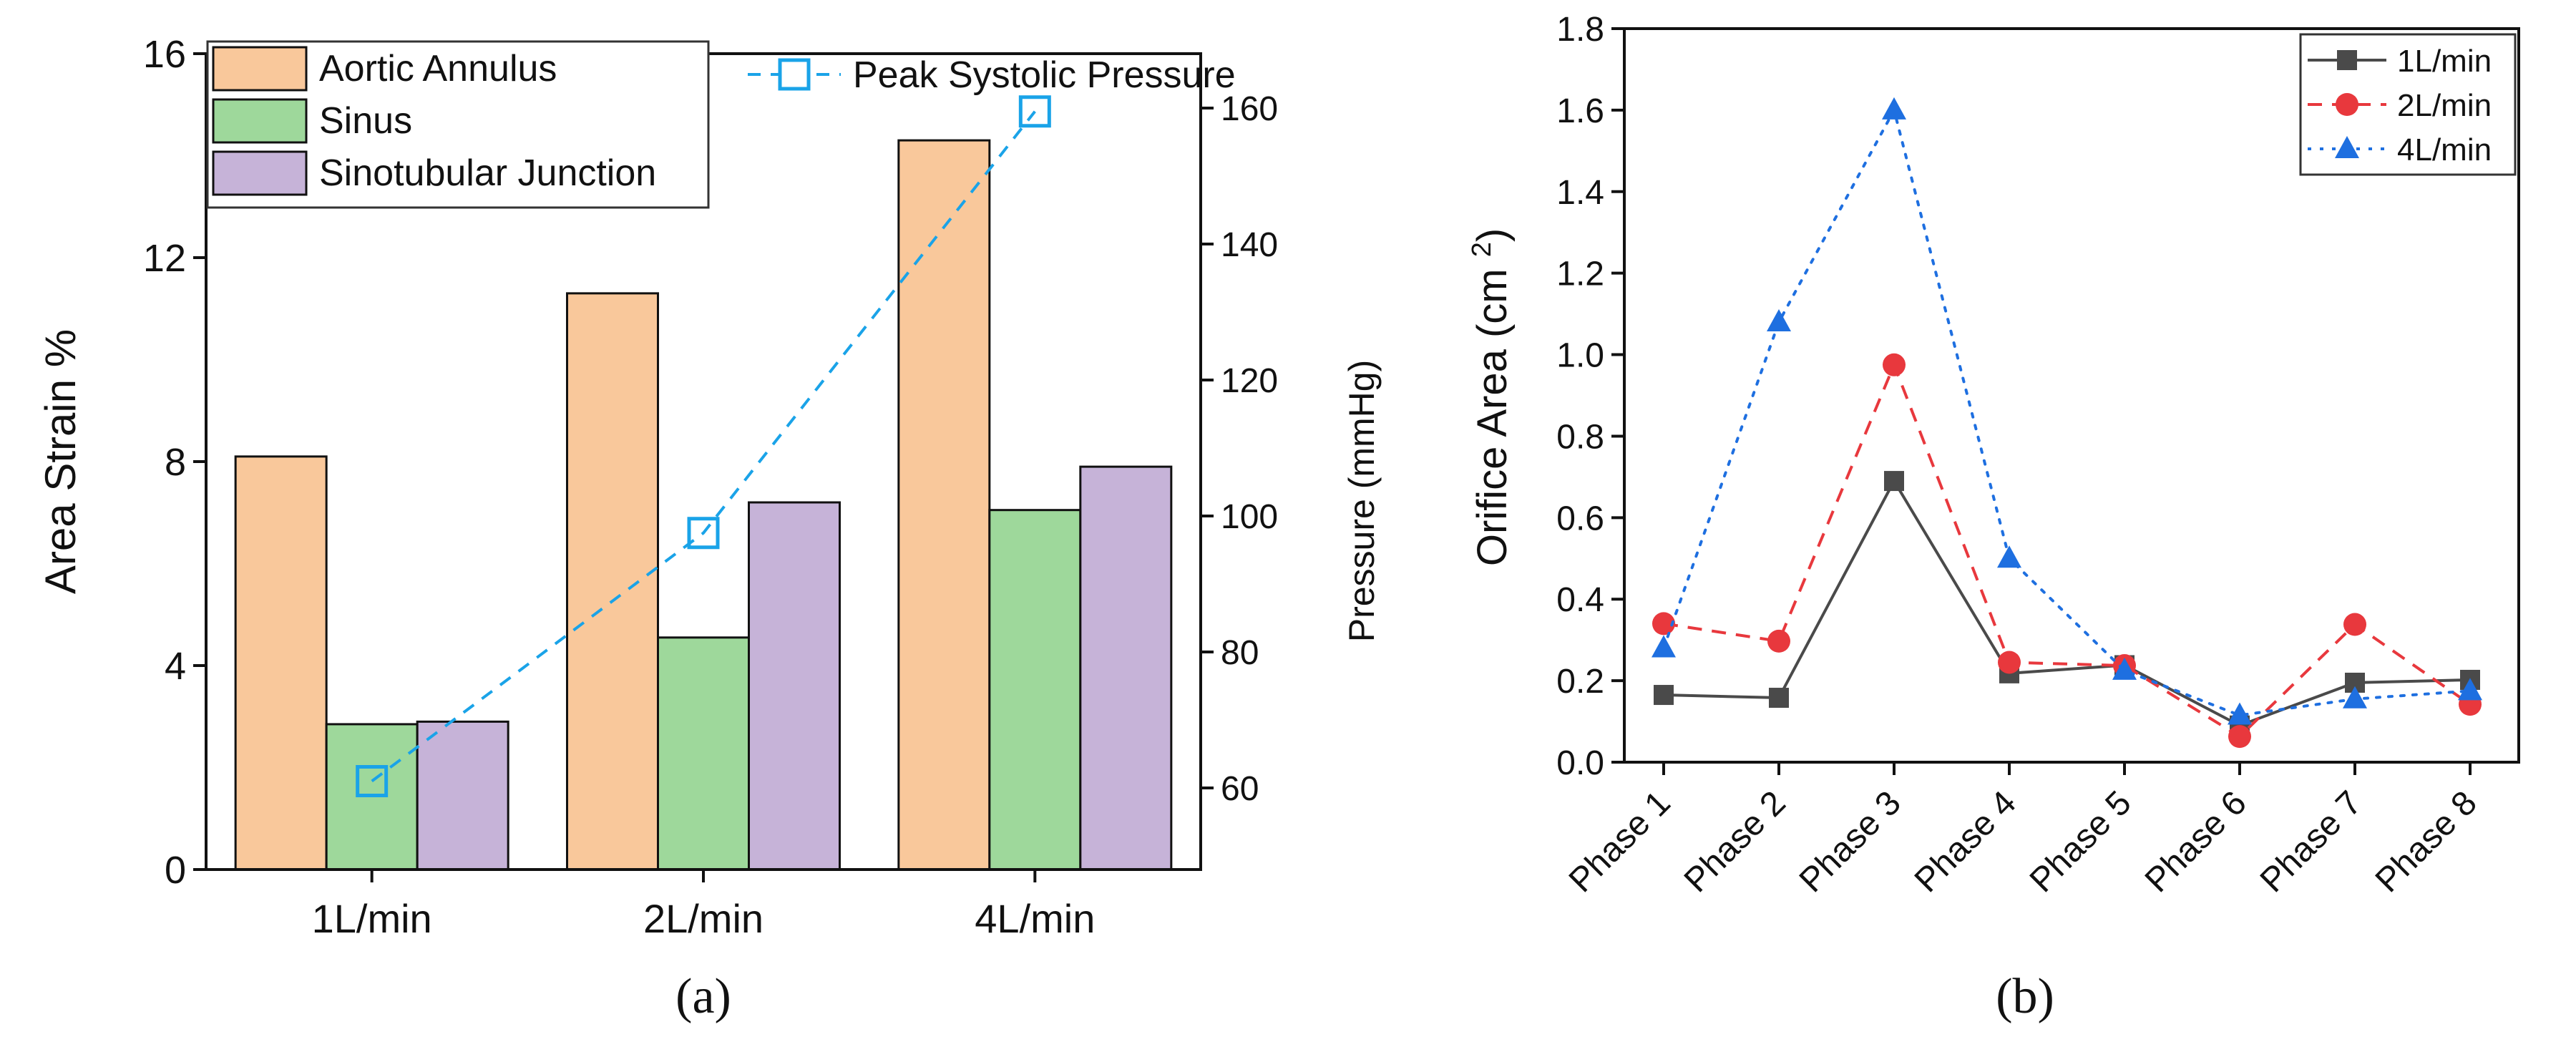 This screenshot has height=1042, width=2576. What do you see at coordinates (1590, 396) in the screenshot?
I see `y-axis-ticks-b: 0.0 0.2 0.4 0.6 0.8 1.0 1.2 1.4 1.6 1.8` at bounding box center [1590, 396].